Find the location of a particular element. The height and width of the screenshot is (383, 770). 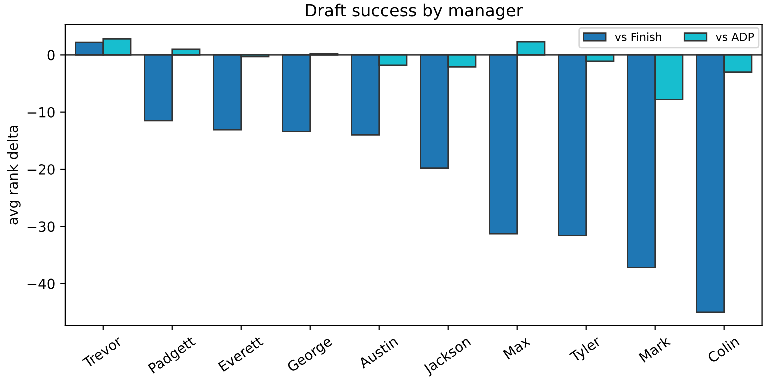

x-tick-label: Tyler is located at coordinates (586, 350).